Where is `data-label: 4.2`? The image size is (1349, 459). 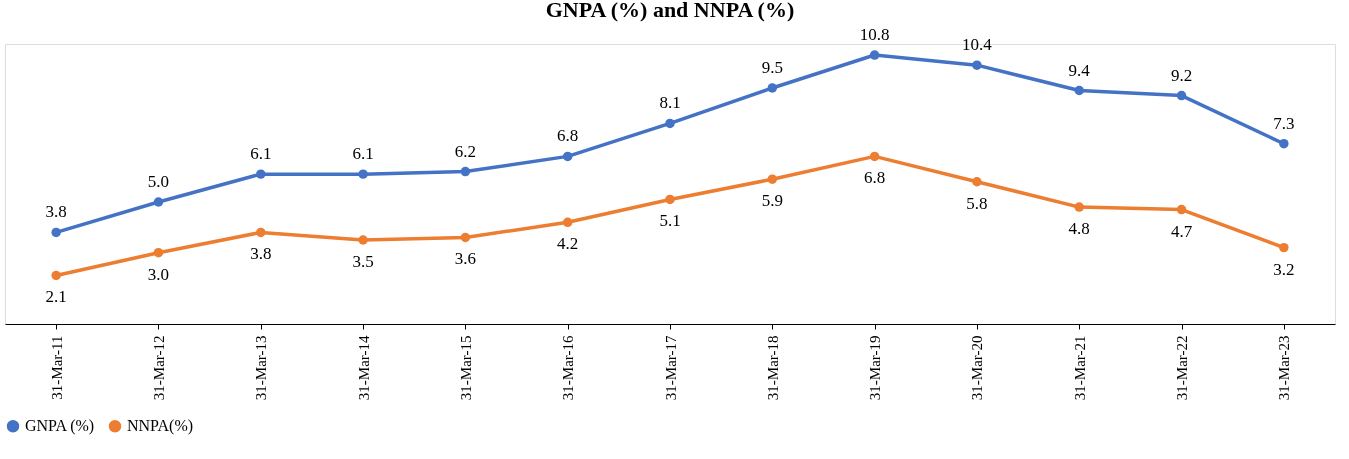 data-label: 4.2 is located at coordinates (568, 244).